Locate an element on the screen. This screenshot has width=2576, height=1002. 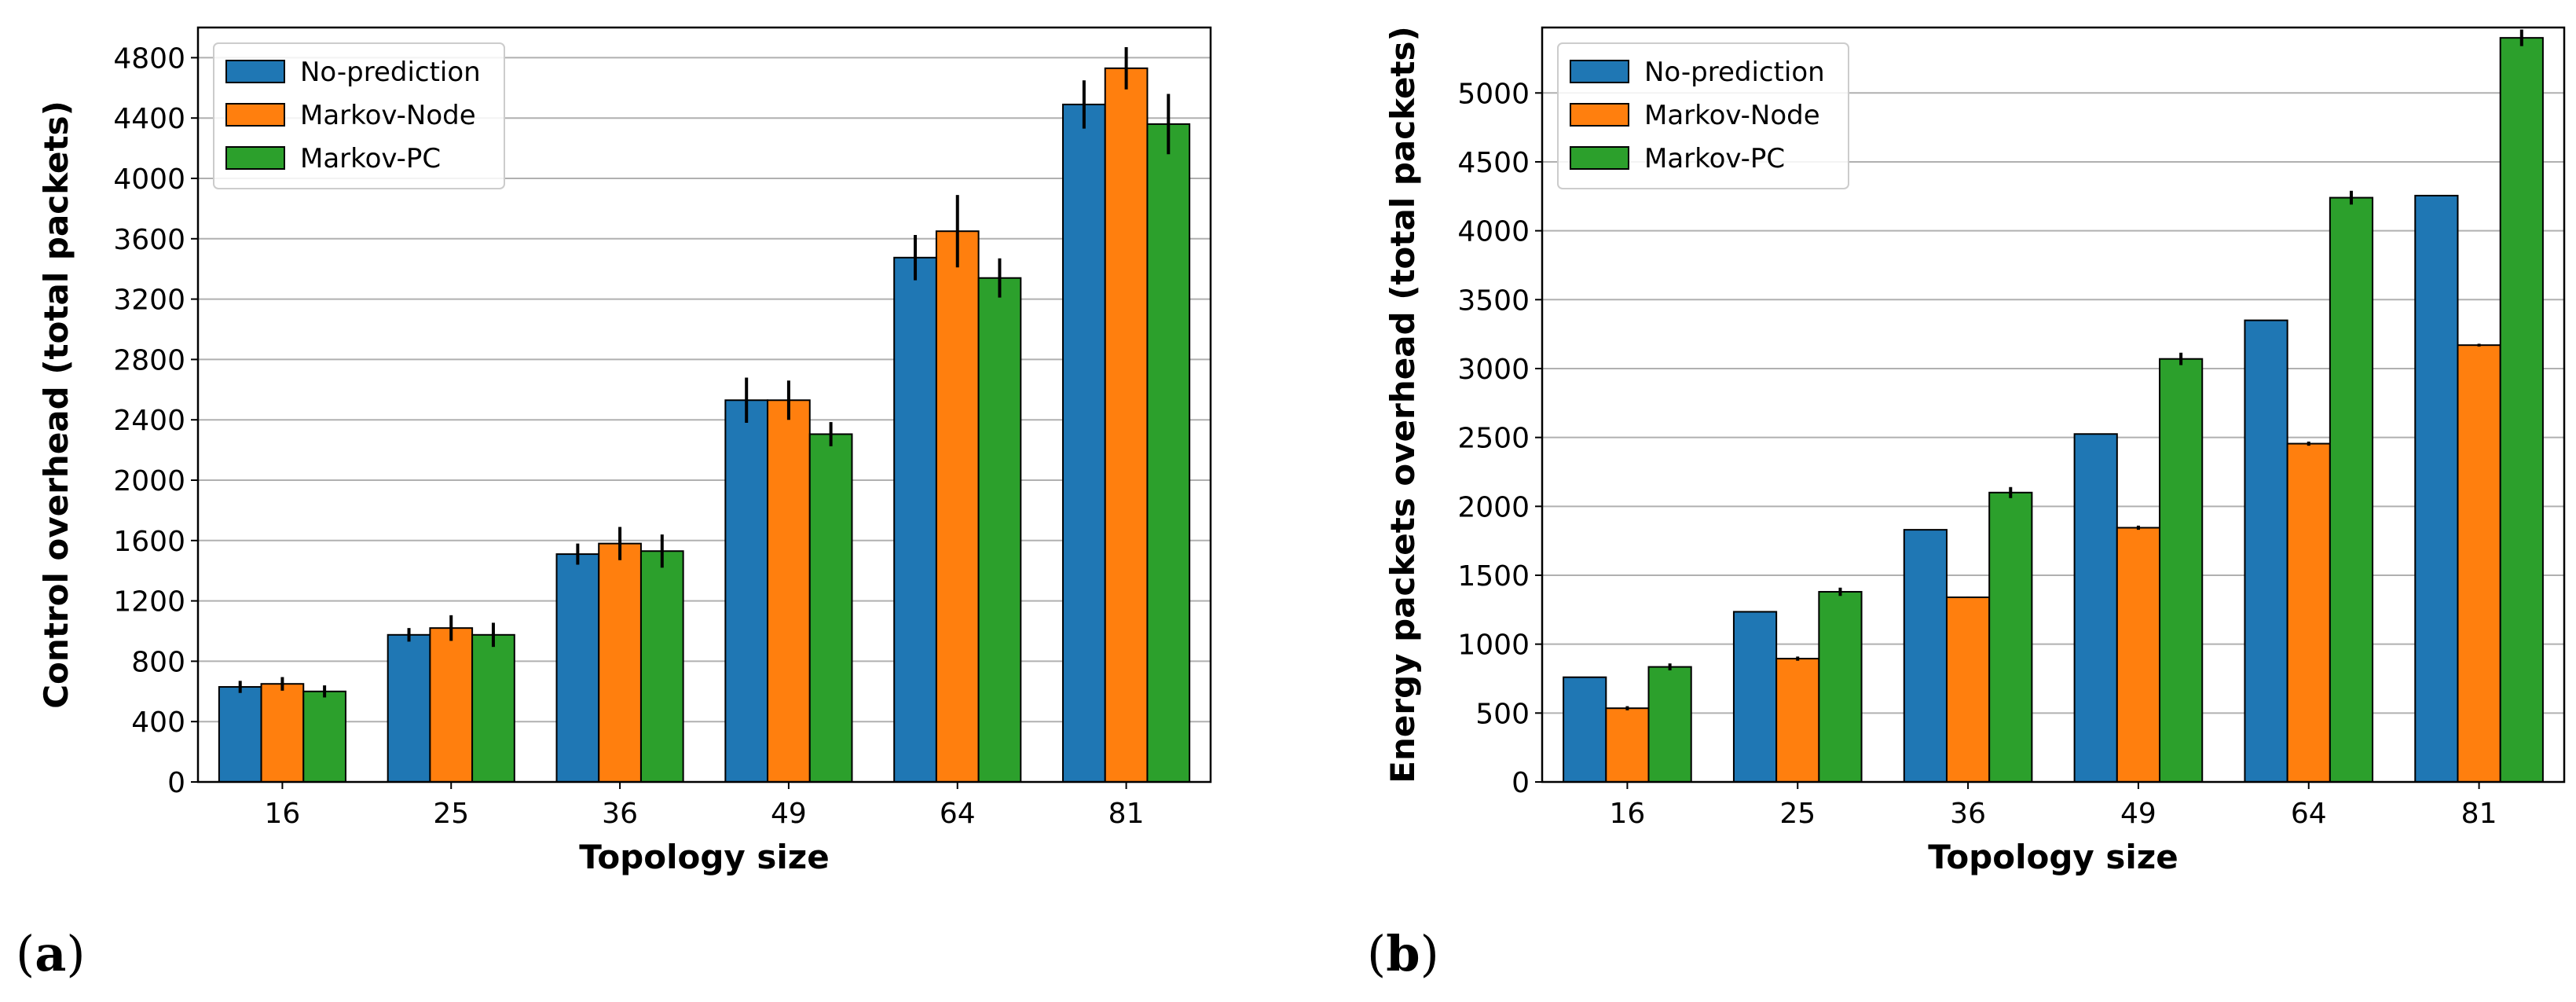
y-tick-label: 4800 is located at coordinates (149, 58).